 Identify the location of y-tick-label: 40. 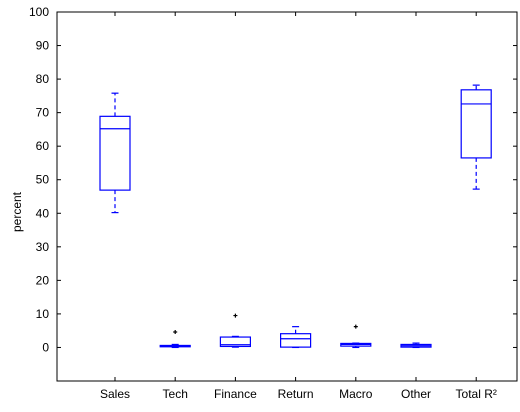
(43, 213).